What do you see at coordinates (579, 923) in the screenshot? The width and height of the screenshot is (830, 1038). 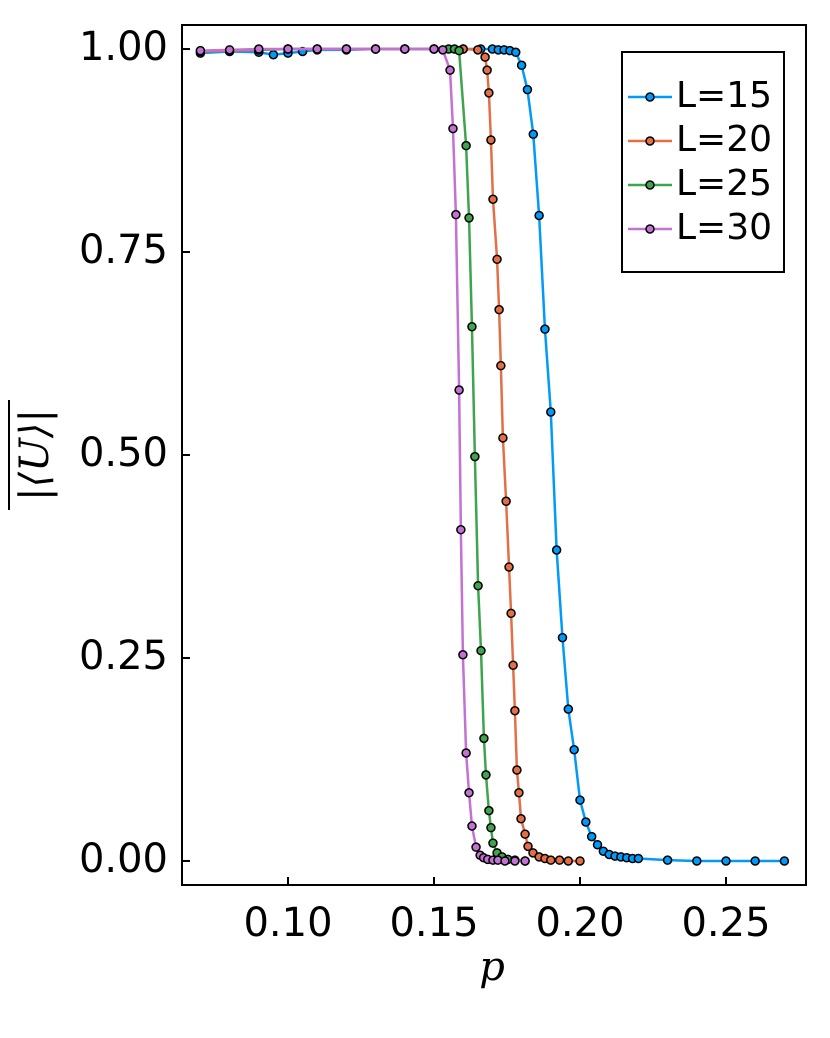 I see `x-tick-label: 0.20` at bounding box center [579, 923].